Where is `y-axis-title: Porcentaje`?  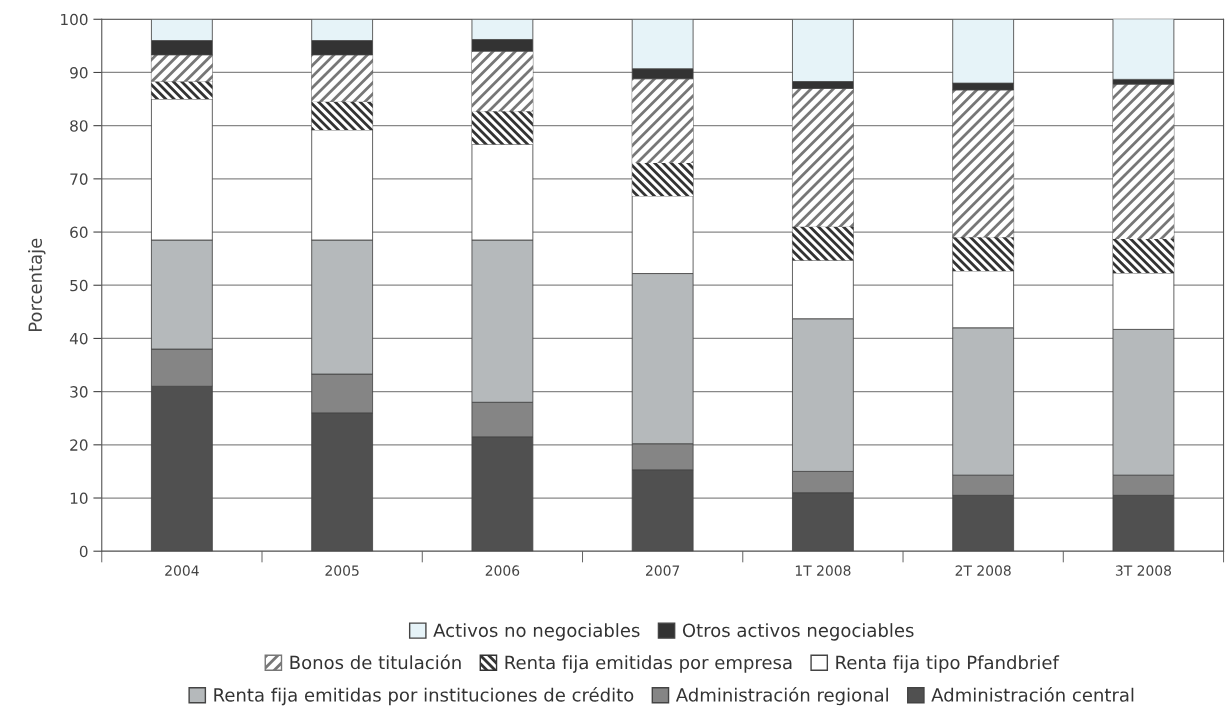
y-axis-title: Porcentaje is located at coordinates (37, 284).